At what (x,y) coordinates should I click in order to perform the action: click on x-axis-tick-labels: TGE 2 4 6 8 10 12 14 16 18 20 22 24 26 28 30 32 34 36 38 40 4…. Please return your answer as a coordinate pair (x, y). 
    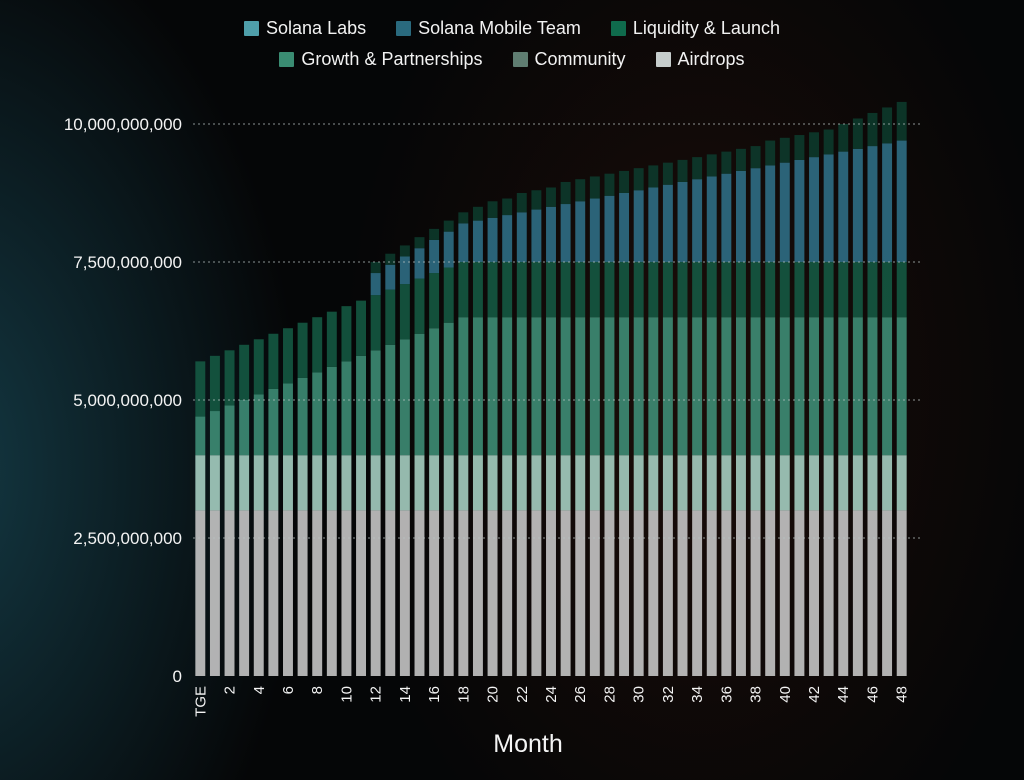
    Looking at the image, I should click on (551, 701).